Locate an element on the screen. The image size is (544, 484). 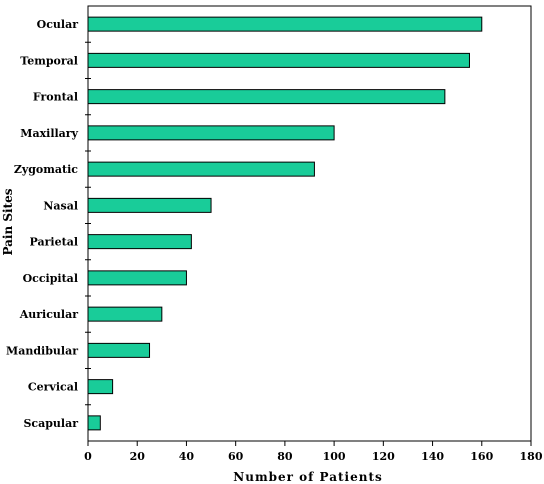
x-tick-label: 120 is located at coordinates (383, 456).